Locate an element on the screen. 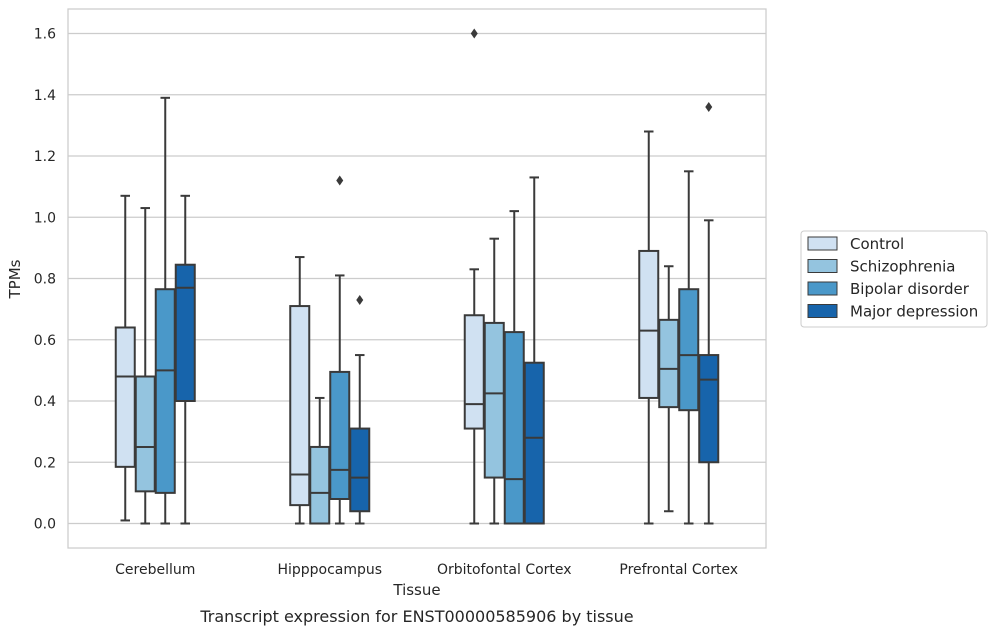 Image resolution: width=997 pixels, height=634 pixels. y-axis-title: TPMs is located at coordinates (15, 279).